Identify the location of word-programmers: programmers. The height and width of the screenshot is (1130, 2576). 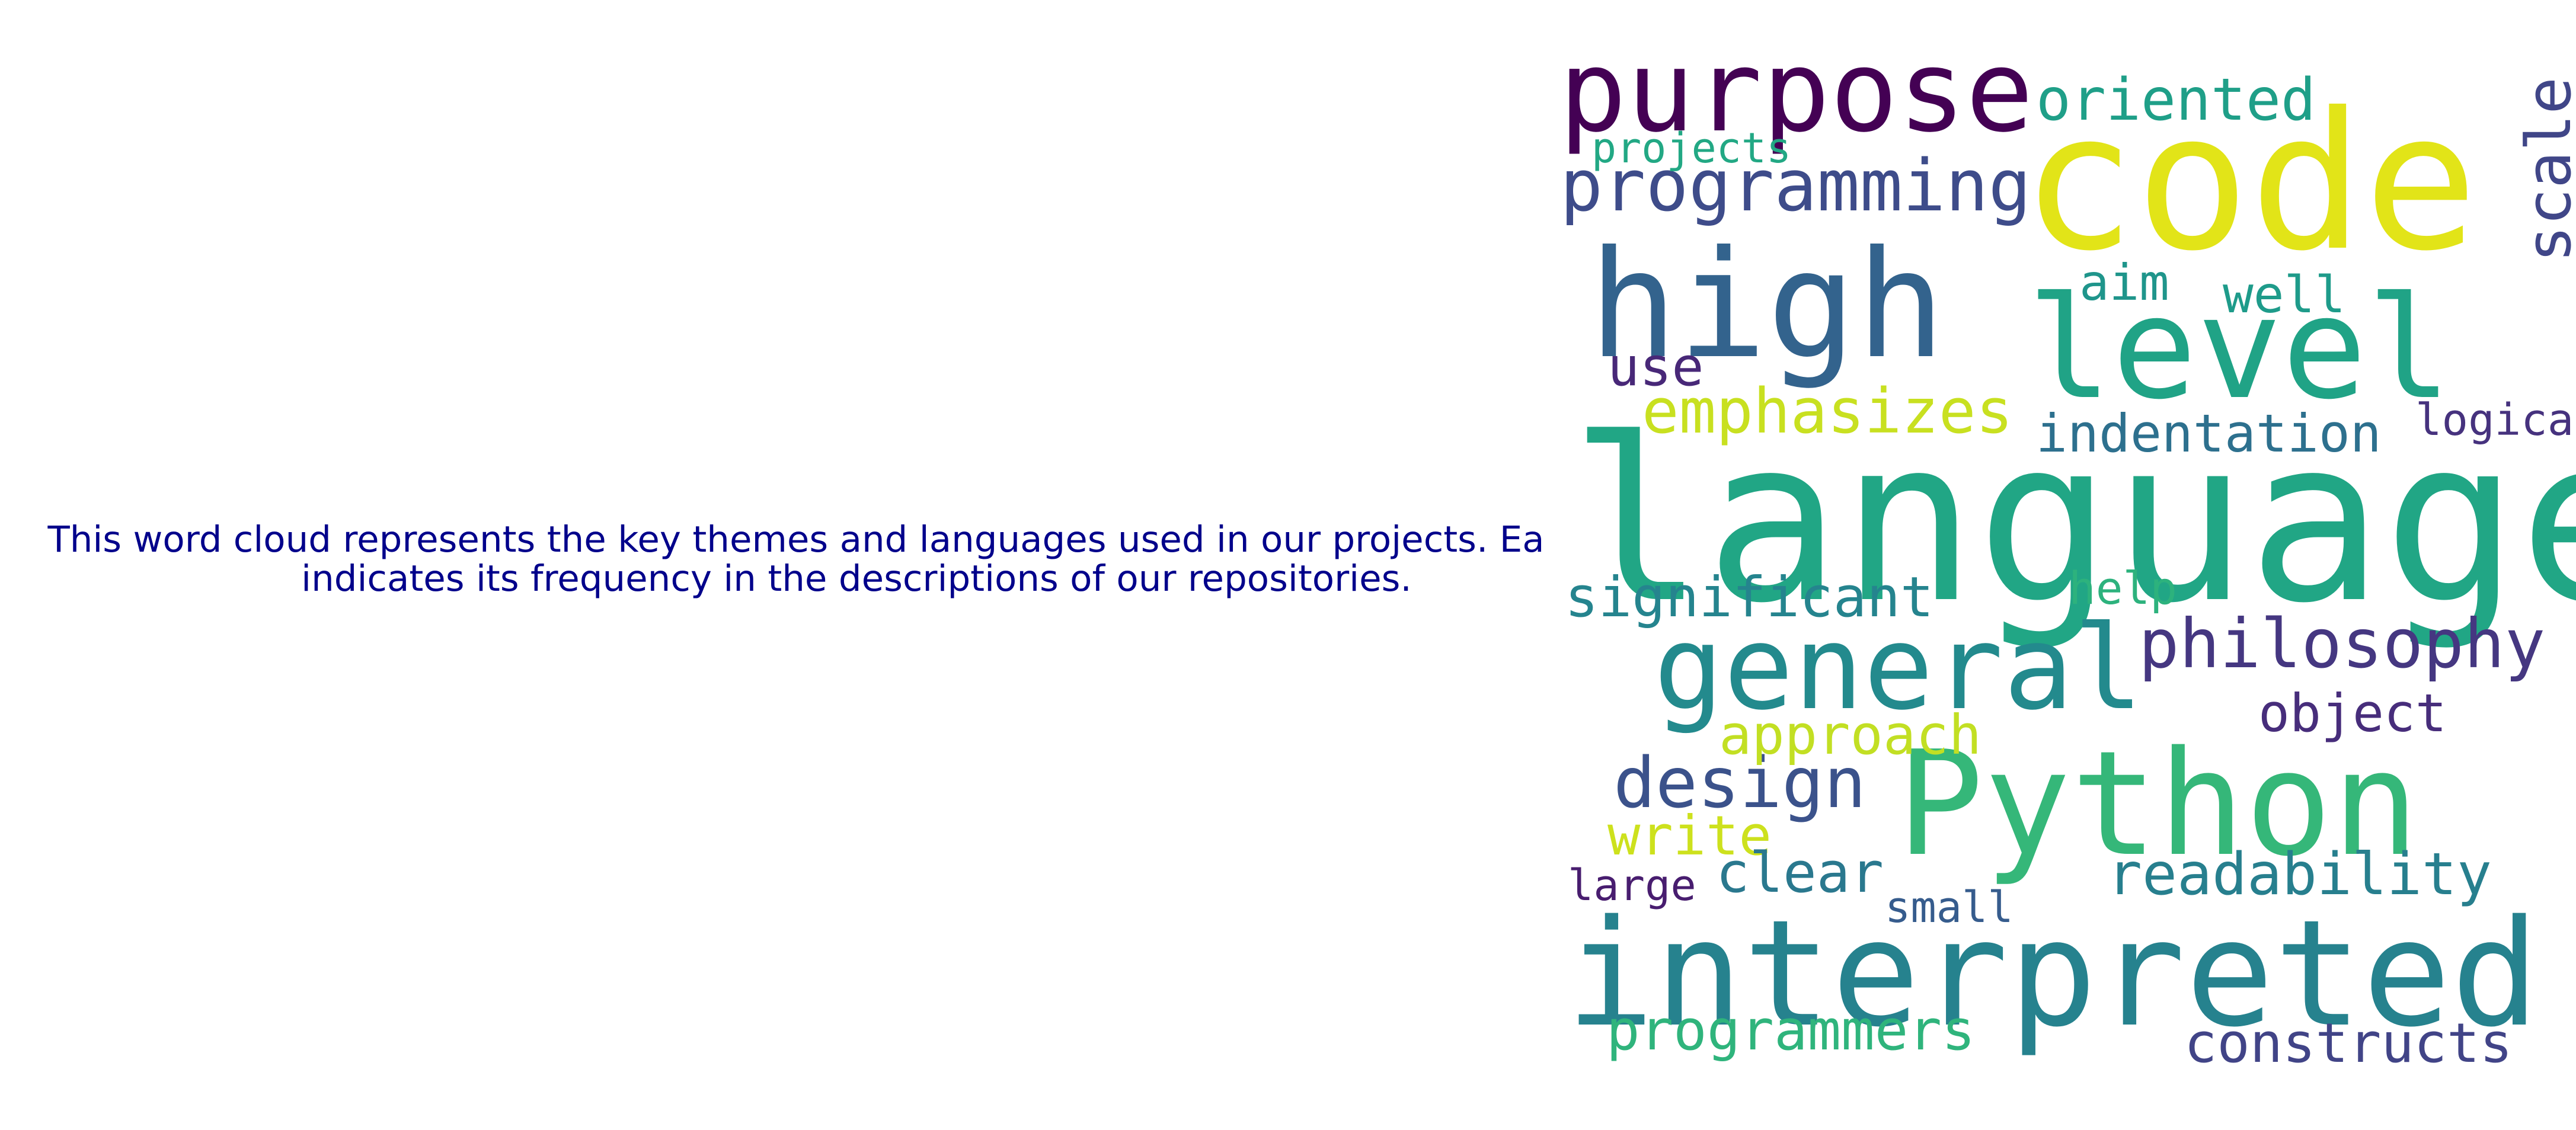
(1791, 1030).